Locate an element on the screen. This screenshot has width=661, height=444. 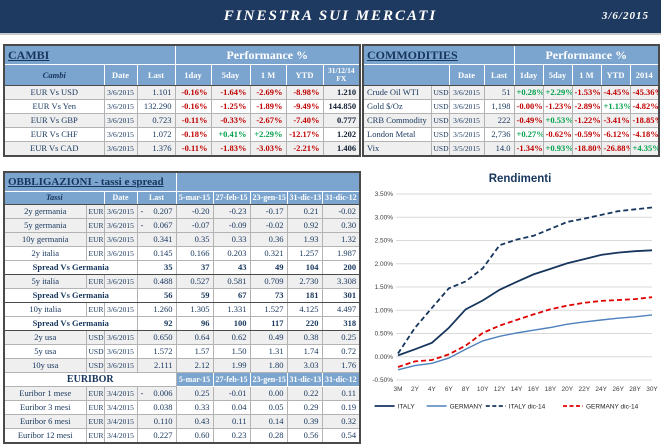
historic-yield-value: 0.38 is located at coordinates (304, 337).